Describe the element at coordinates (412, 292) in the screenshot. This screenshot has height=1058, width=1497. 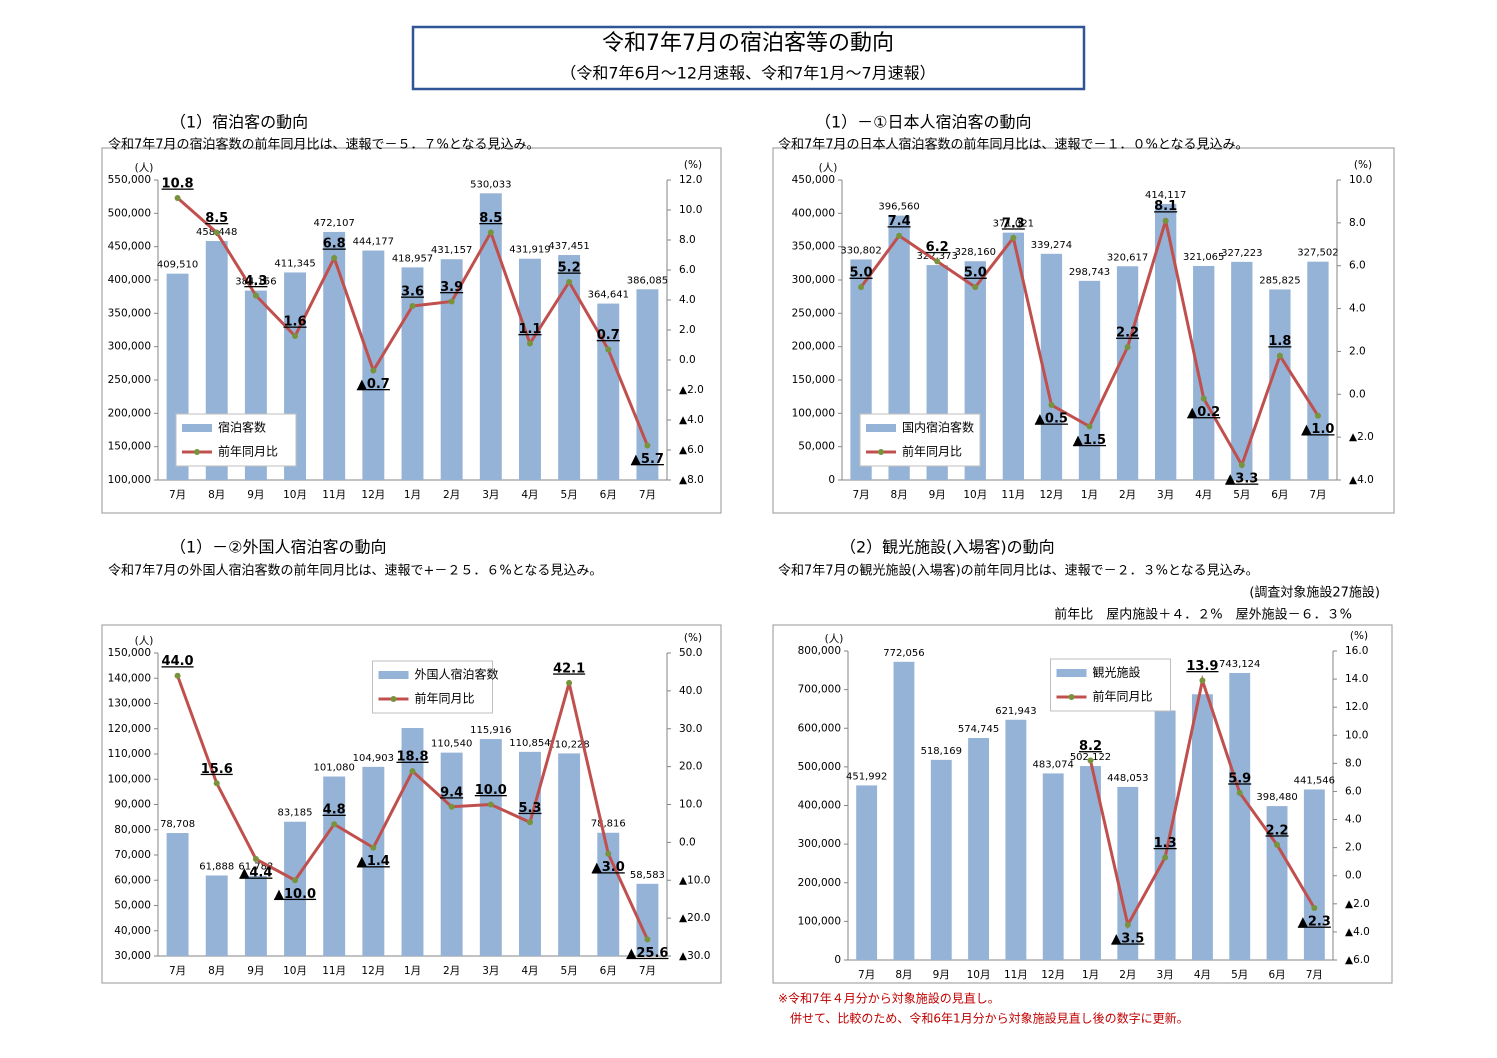
I see `line-label: 3.6` at that location.